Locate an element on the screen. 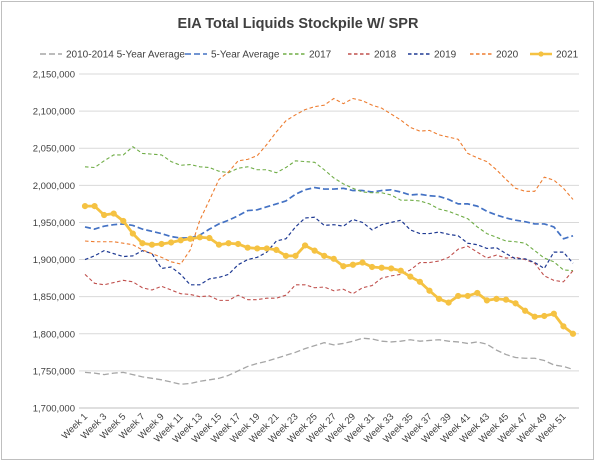  legend-label: 2017 is located at coordinates (320, 55).